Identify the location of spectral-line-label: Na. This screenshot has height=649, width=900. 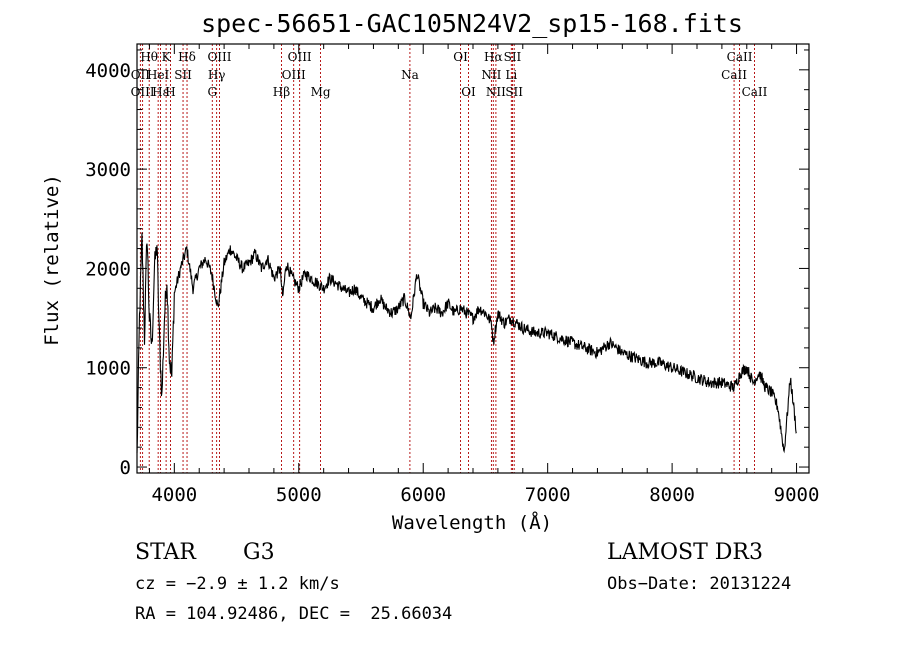
(410, 75).